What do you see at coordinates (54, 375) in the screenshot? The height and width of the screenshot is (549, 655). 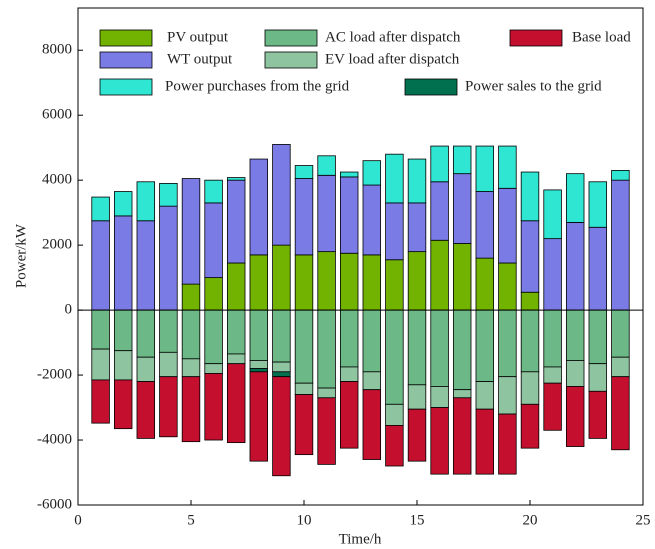 I see `y-tick-label: -2000` at bounding box center [54, 375].